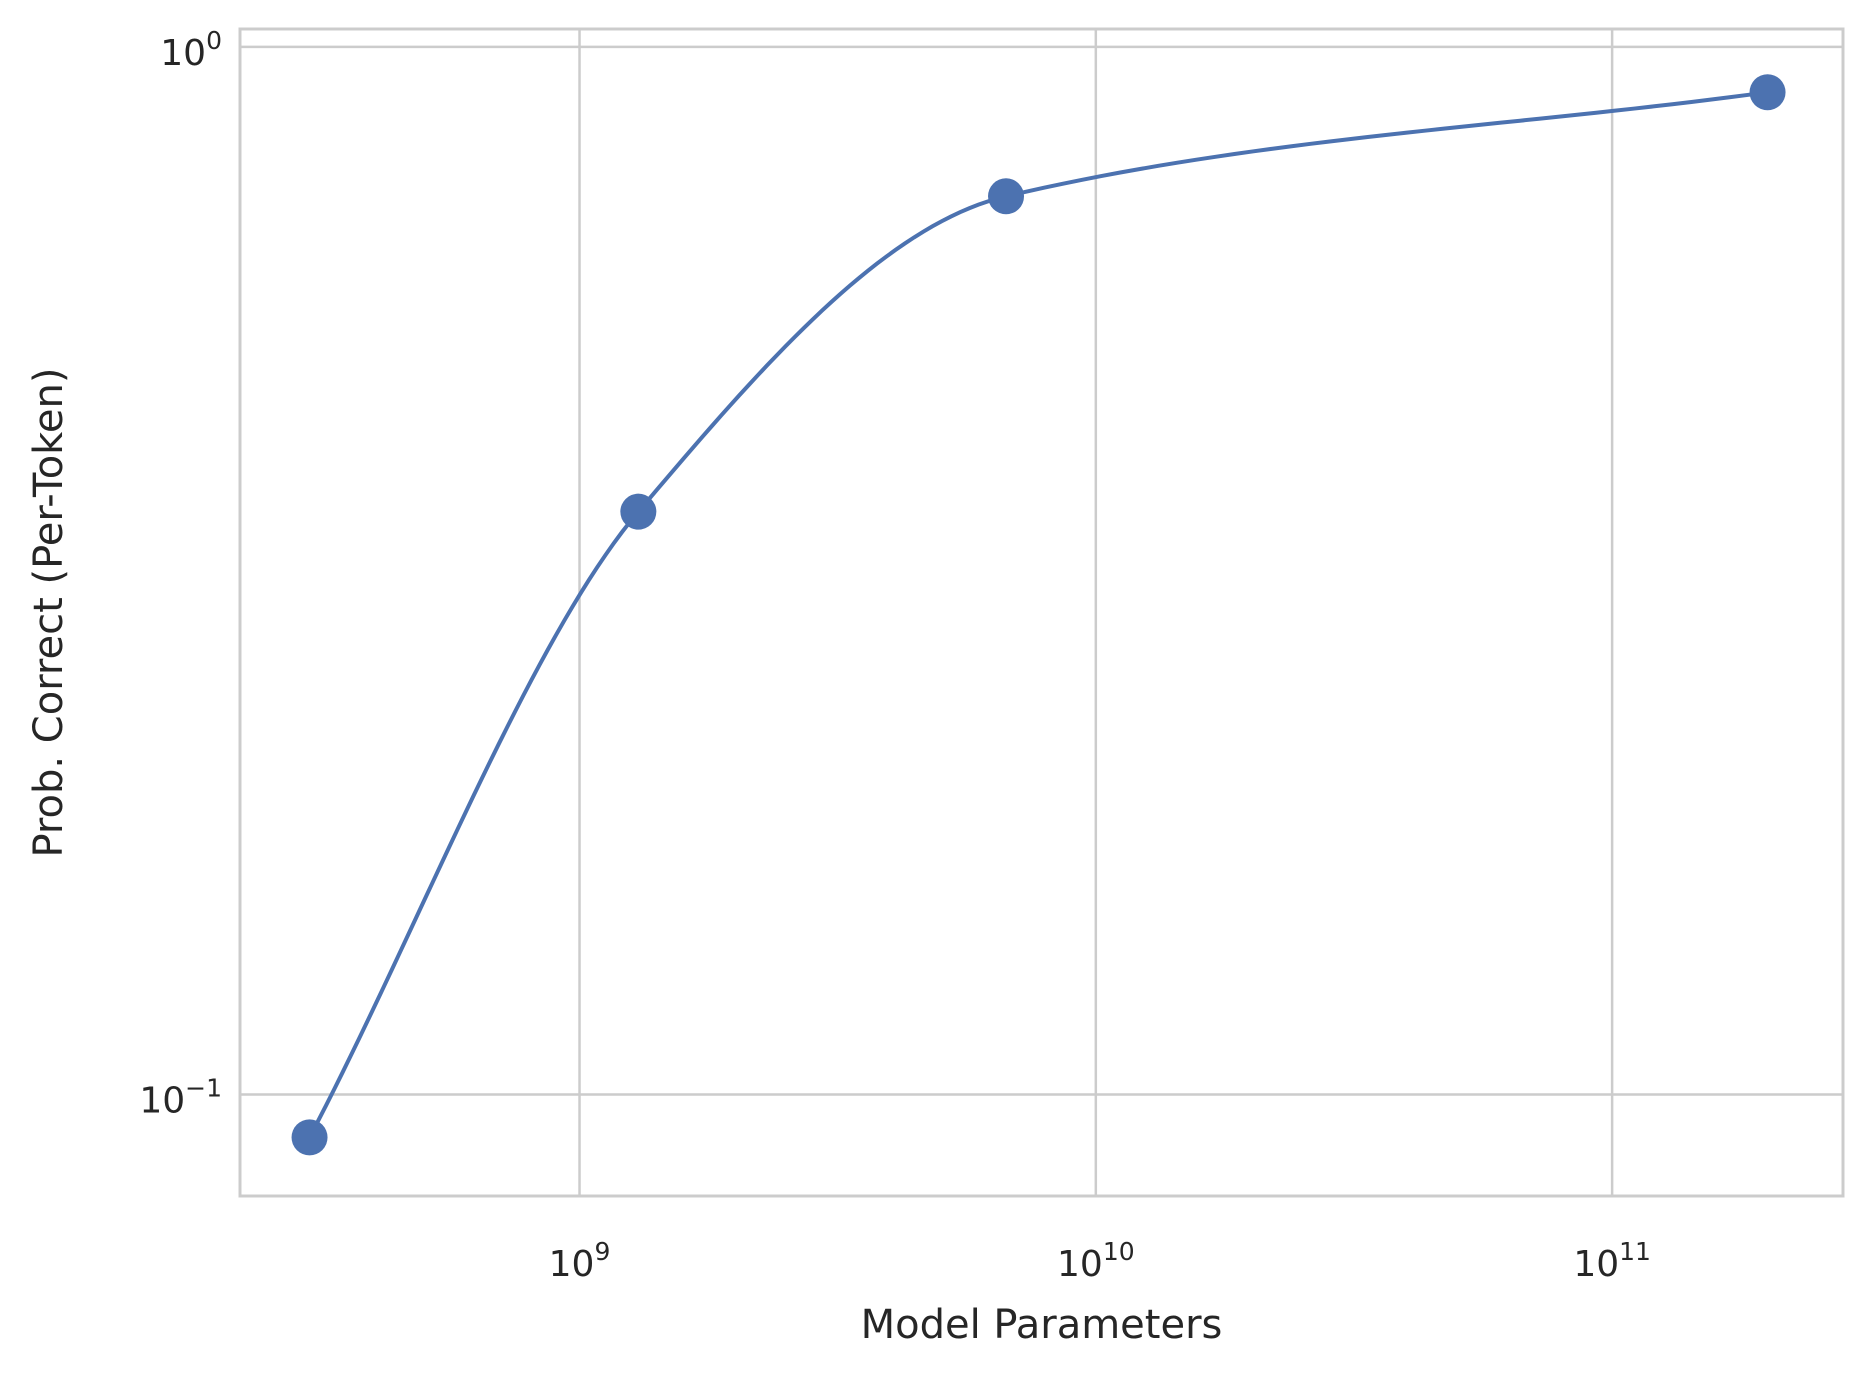 This screenshot has height=1373, width=1862. What do you see at coordinates (1612, 1261) in the screenshot?
I see `x-tick-label-2: 1011` at bounding box center [1612, 1261].